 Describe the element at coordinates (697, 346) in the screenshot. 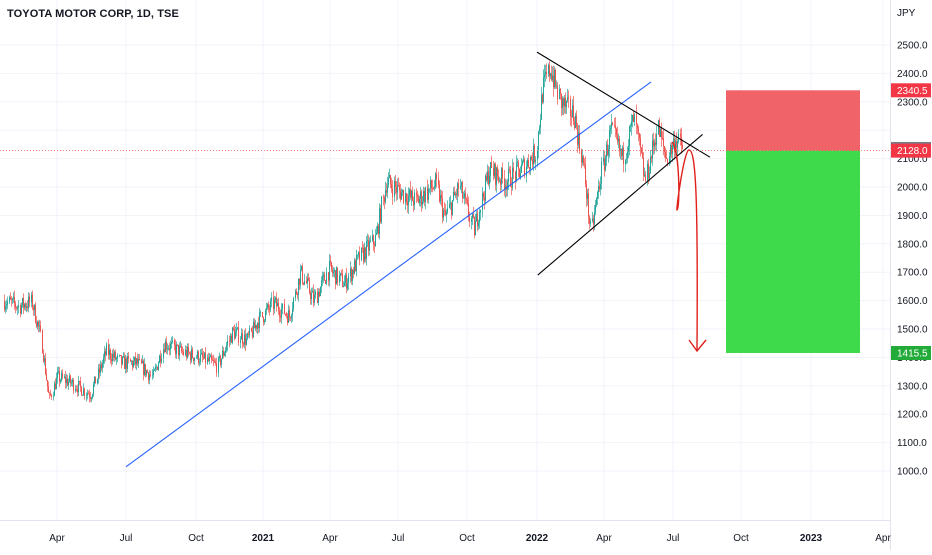

I see `projection-arrowhead` at that location.